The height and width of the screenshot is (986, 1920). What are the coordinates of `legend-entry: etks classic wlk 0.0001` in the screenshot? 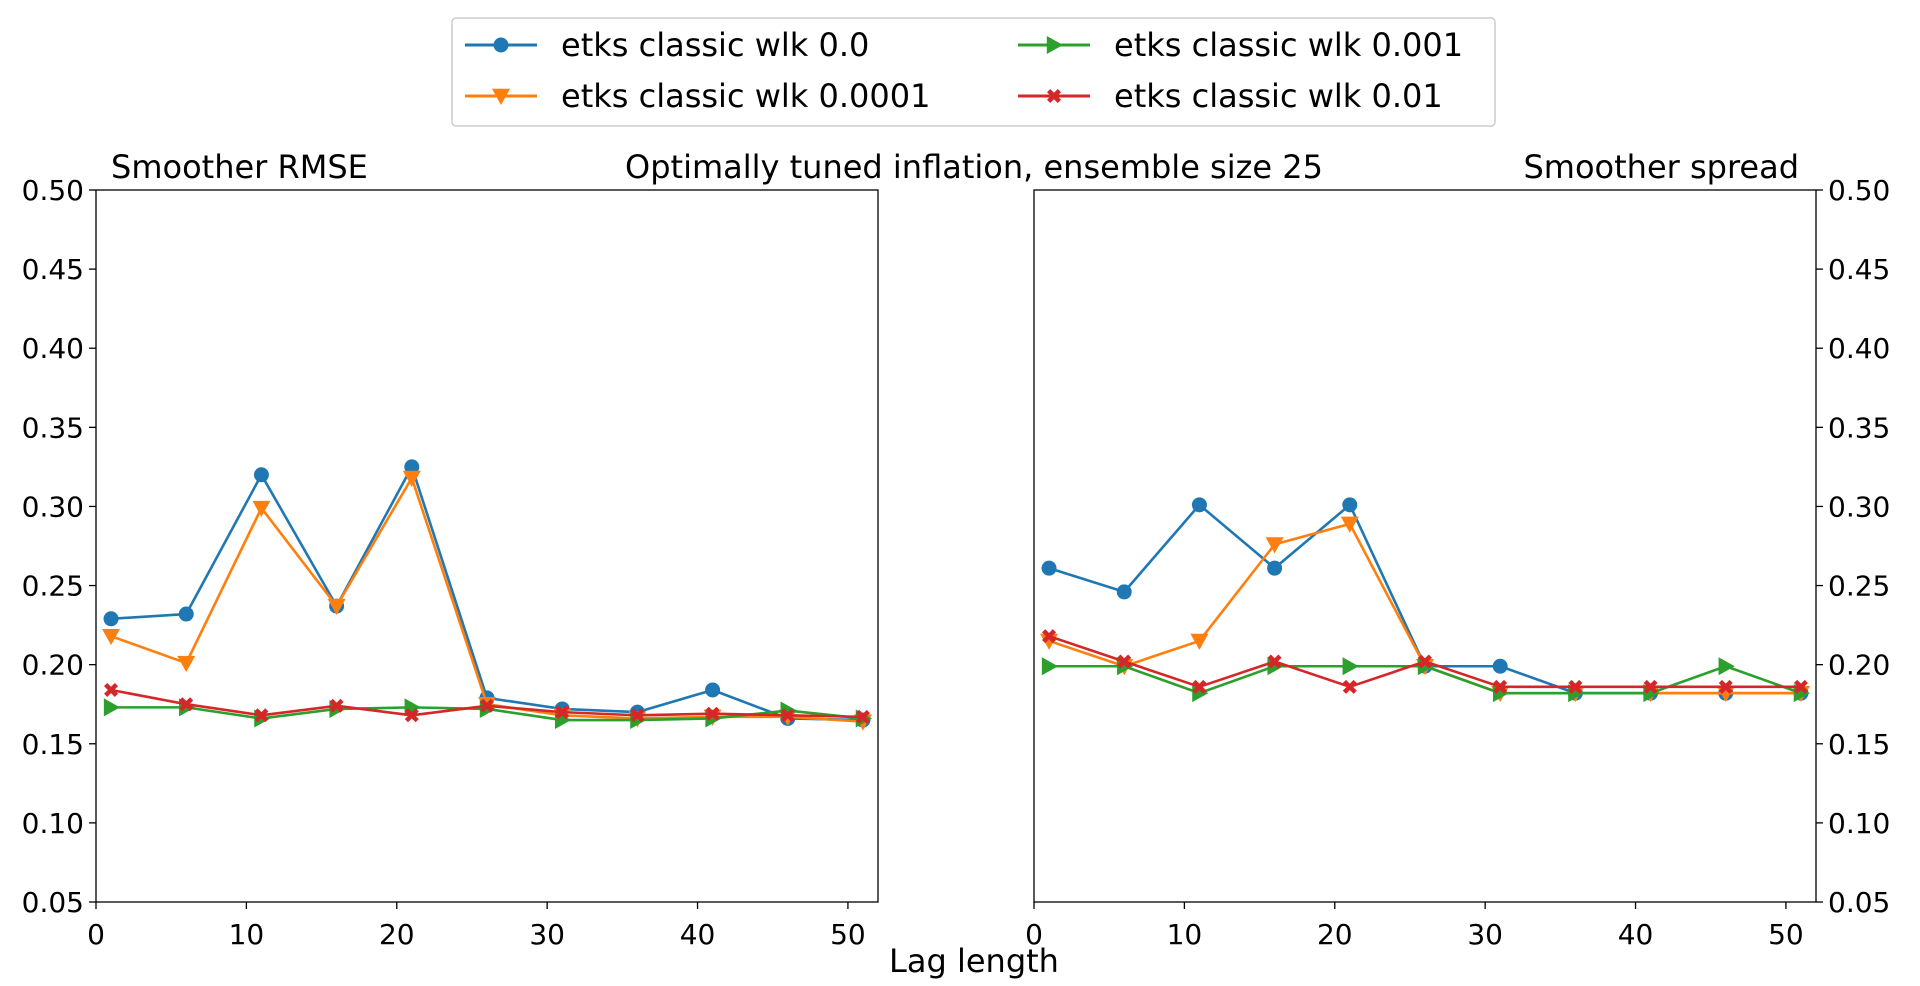 It's located at (697, 96).